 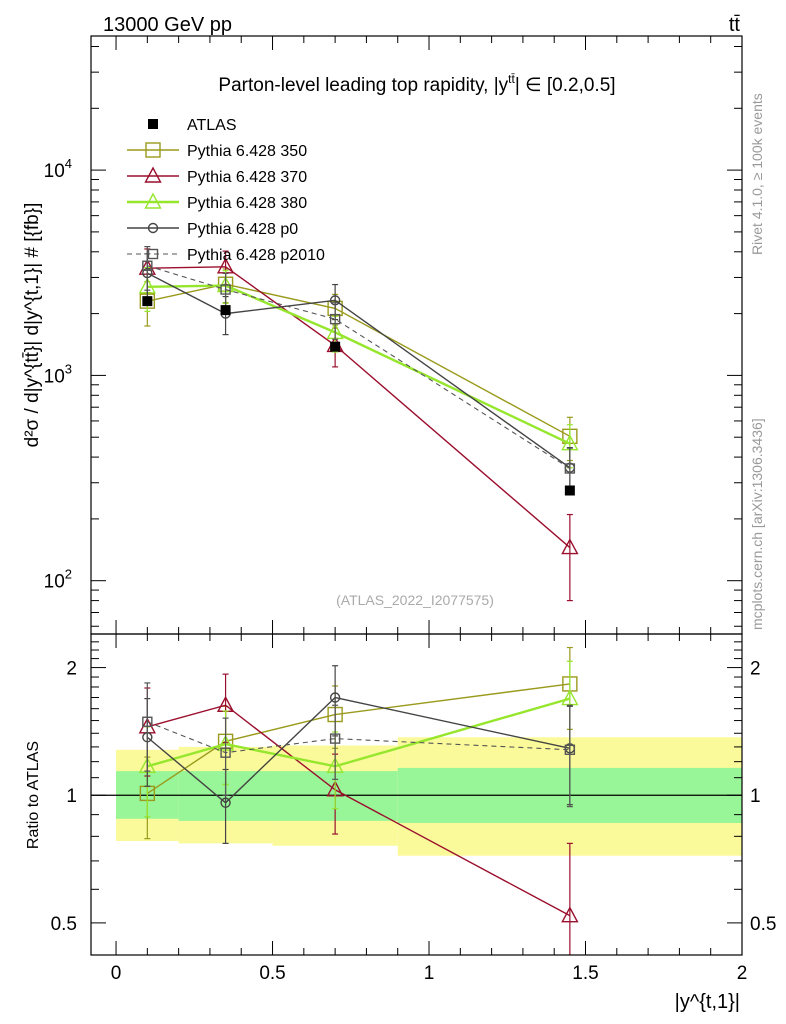 I want to click on series-3-ratio-line, so click(x=359, y=732).